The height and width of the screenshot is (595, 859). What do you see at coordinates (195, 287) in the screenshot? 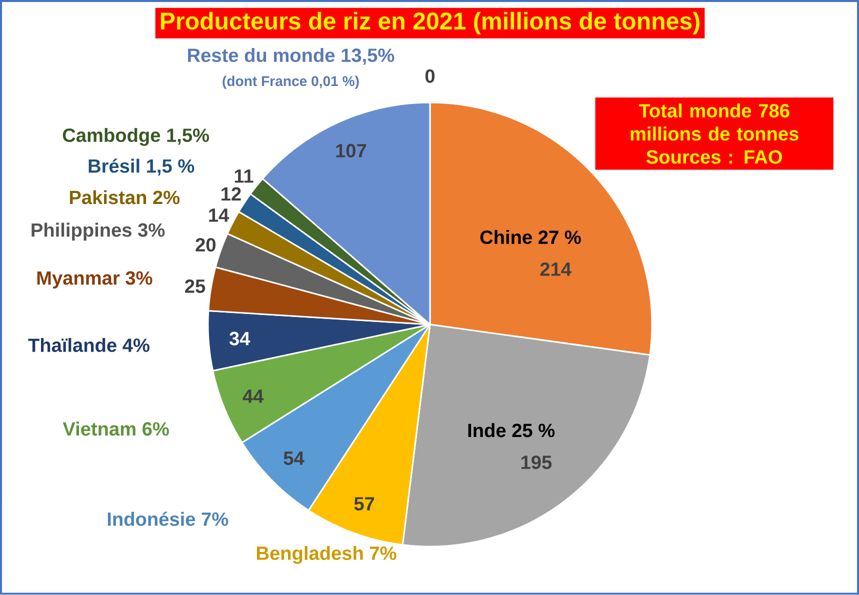
I see `data-label: 25` at bounding box center [195, 287].